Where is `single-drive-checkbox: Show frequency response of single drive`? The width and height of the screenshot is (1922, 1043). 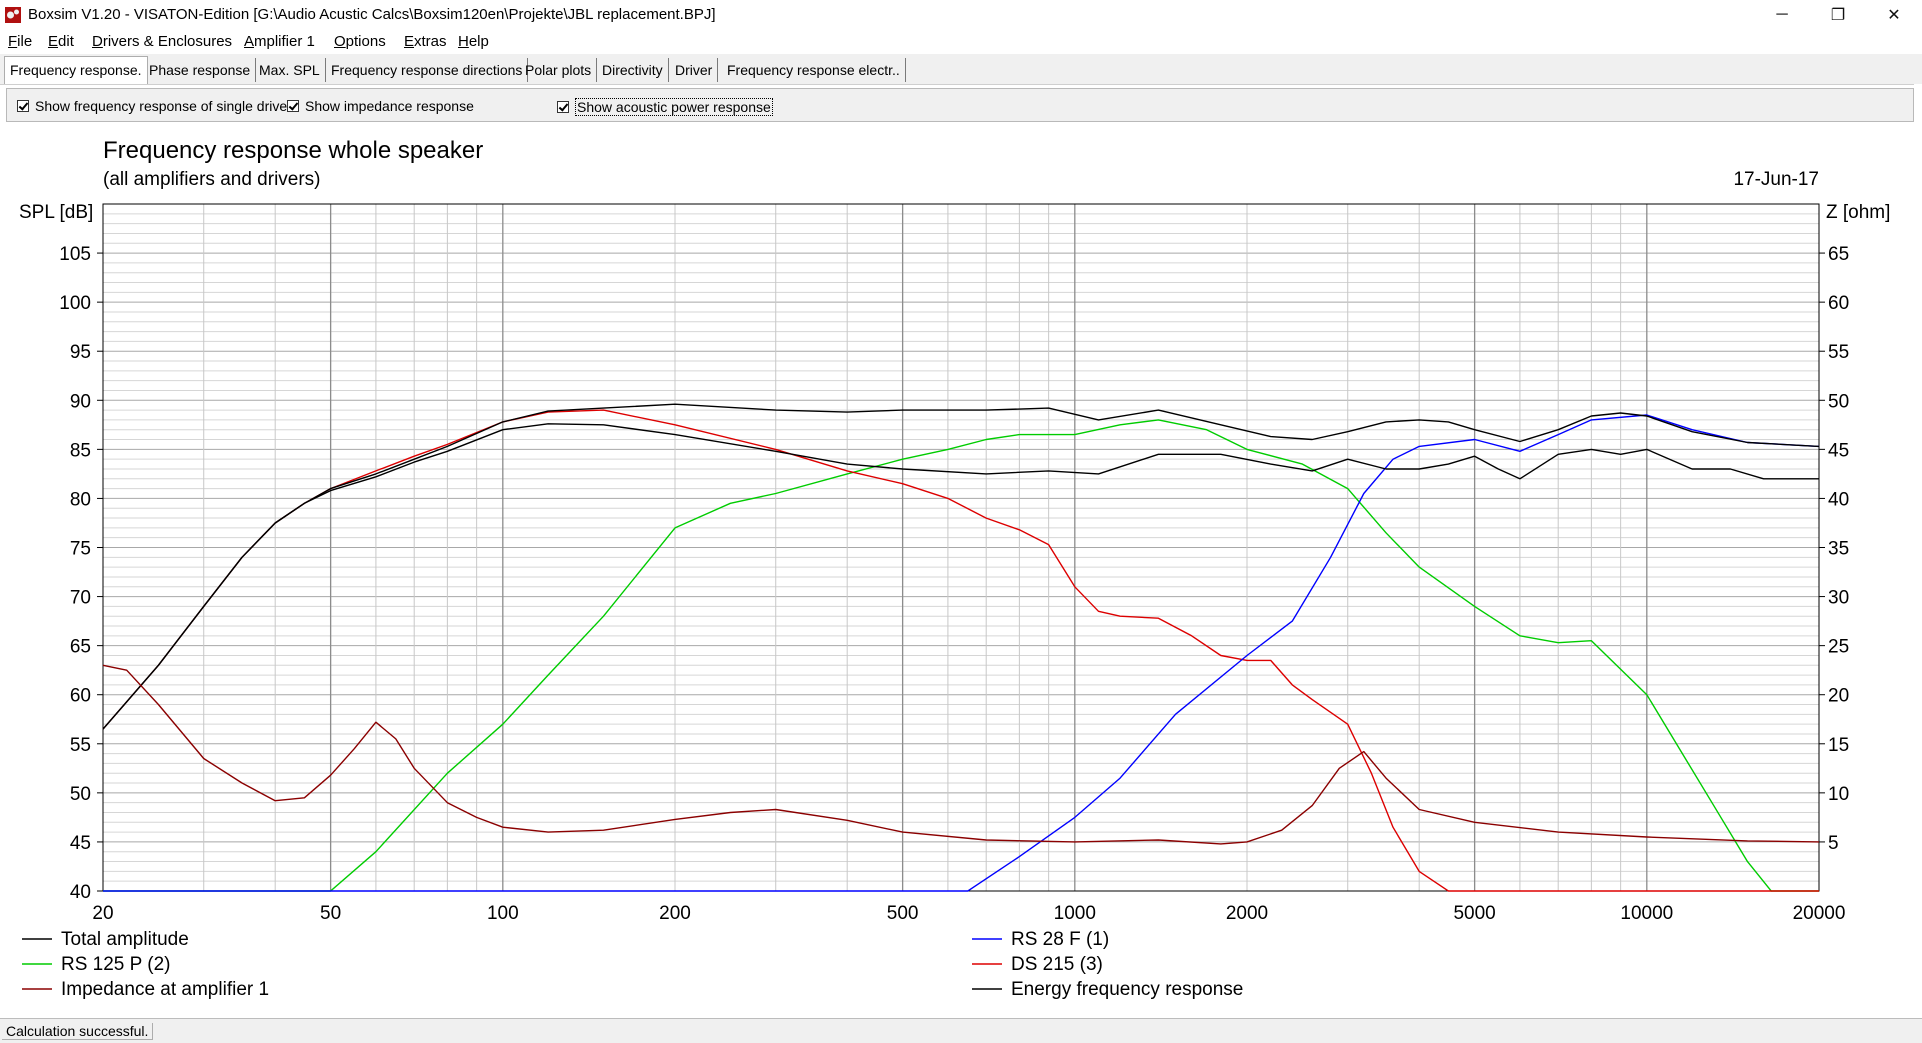
single-drive-checkbox: Show frequency response of single drive is located at coordinates (152, 106).